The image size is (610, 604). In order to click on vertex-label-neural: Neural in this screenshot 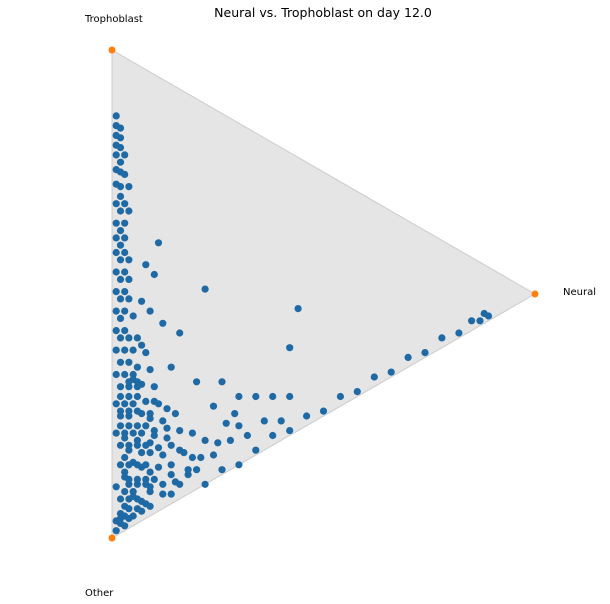, I will do `click(579, 292)`.